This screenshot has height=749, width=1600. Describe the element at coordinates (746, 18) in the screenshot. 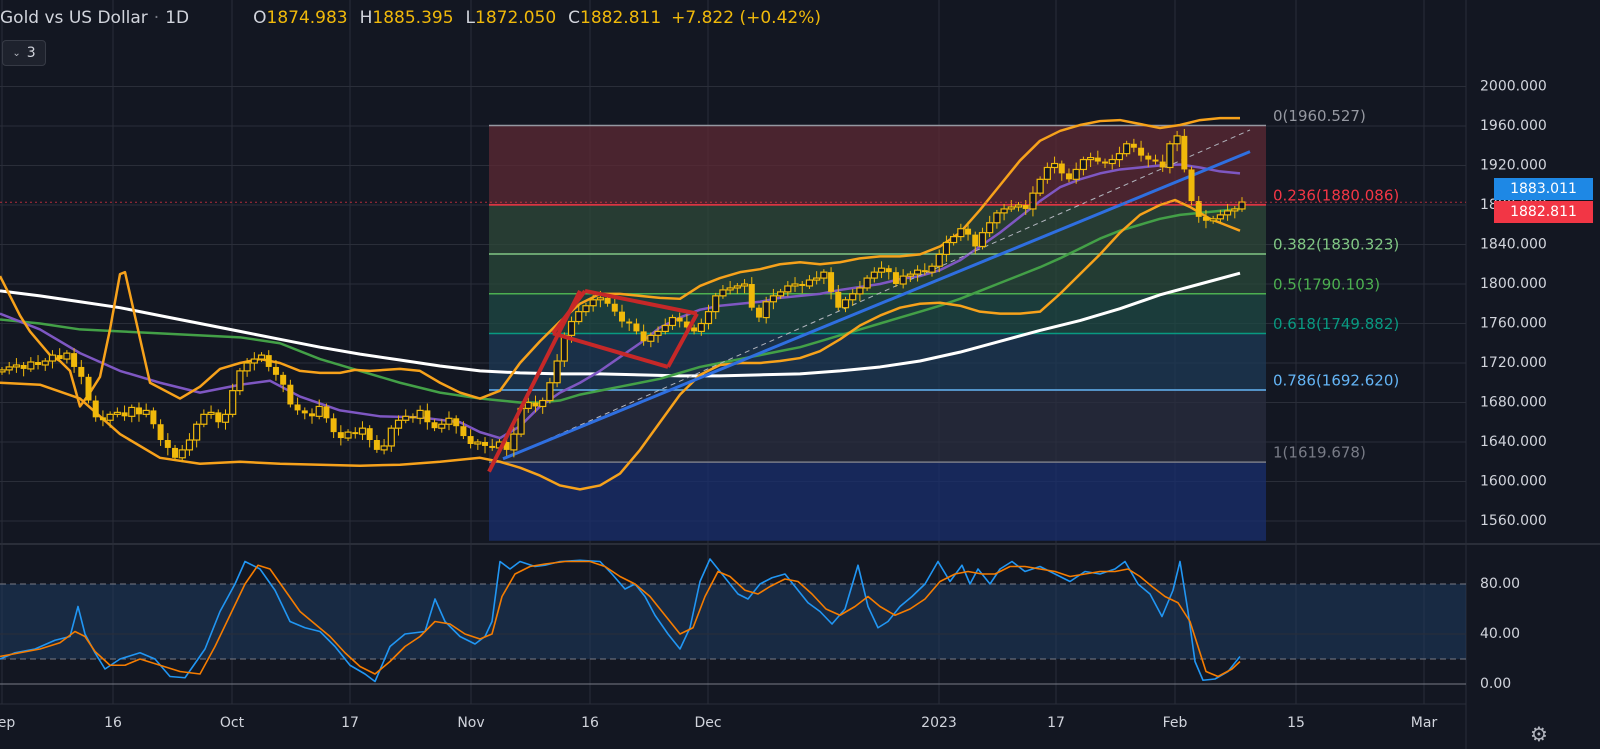

I see `change-value: +7.822 (+0.42%)` at that location.